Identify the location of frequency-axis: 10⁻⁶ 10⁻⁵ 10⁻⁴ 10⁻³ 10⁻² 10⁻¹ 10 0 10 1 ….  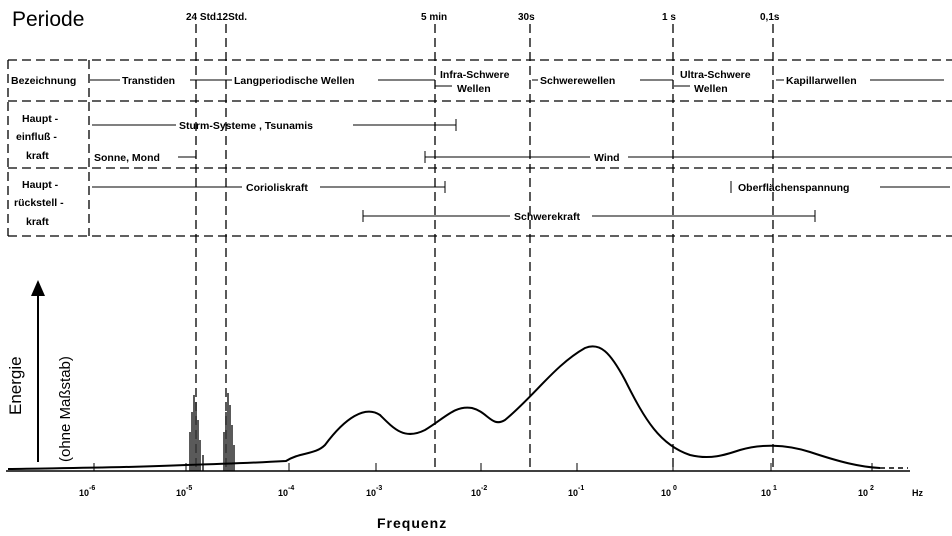
(464, 497).